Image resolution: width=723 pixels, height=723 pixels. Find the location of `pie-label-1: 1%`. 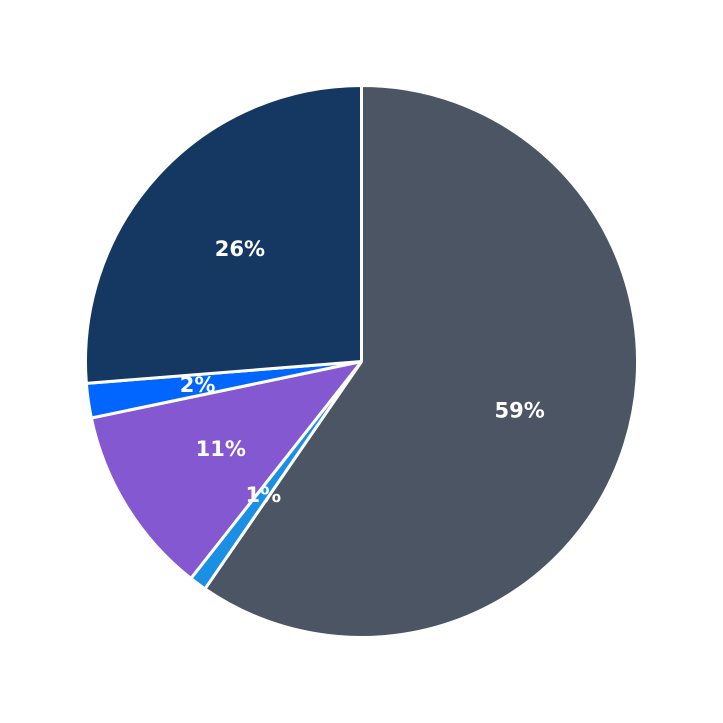

pie-label-1: 1% is located at coordinates (263, 495).